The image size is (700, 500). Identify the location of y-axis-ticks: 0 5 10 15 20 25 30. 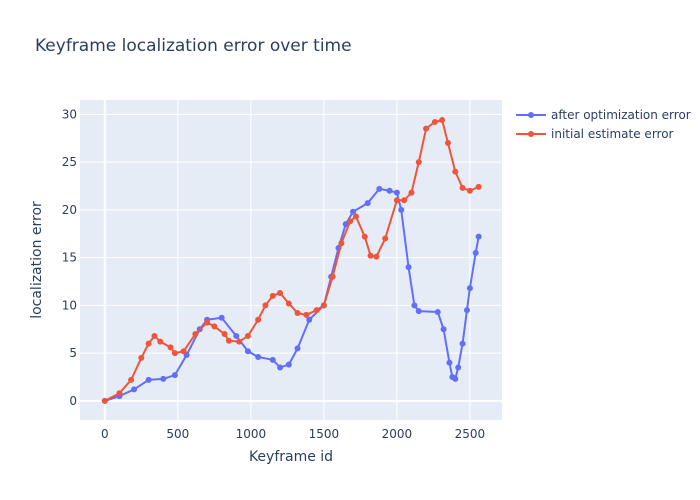
(69, 257).